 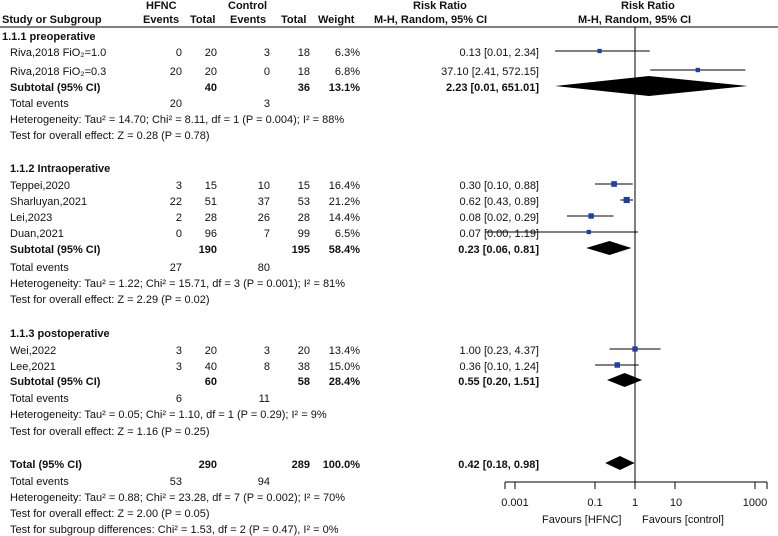 What do you see at coordinates (175, 104) in the screenshot?
I see `total-events-hfnc: 20` at bounding box center [175, 104].